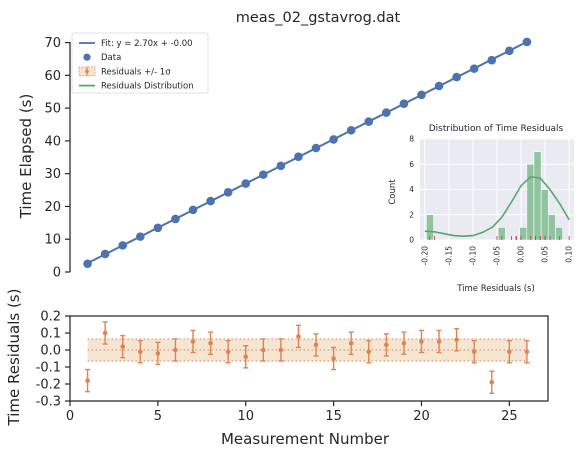  Describe the element at coordinates (87, 57) in the screenshot. I see `legend-point-swatch` at that location.